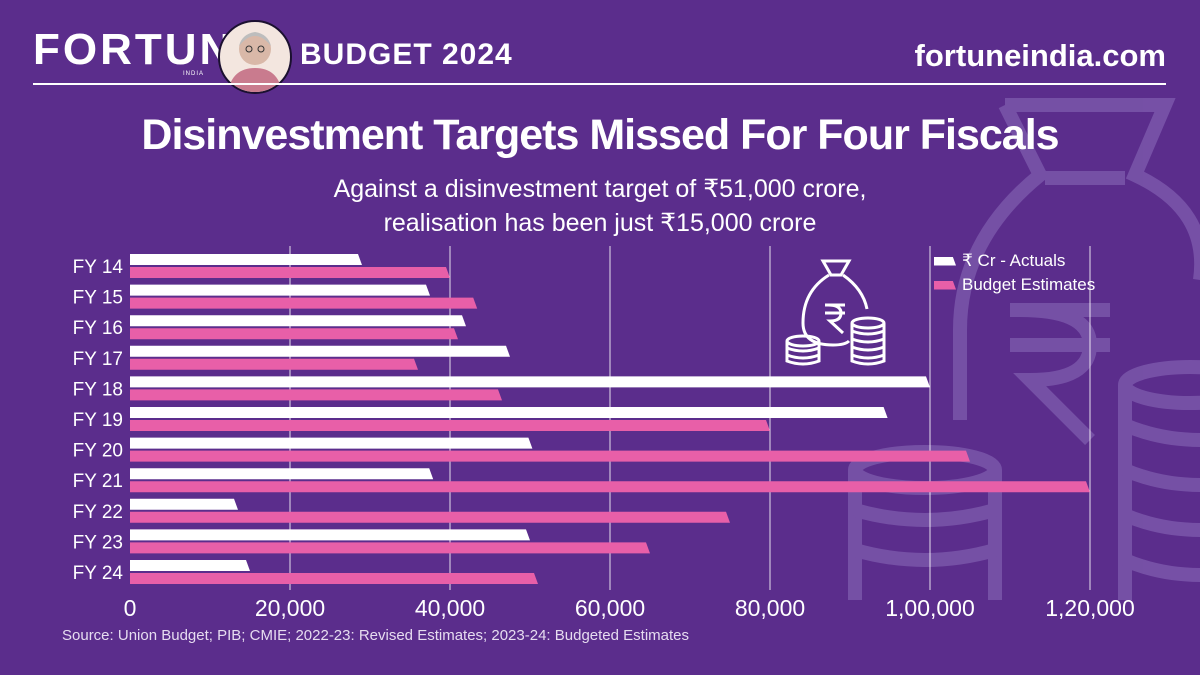 The image size is (1200, 675). Describe the element at coordinates (599, 84) in the screenshot. I see `header-divider` at that location.